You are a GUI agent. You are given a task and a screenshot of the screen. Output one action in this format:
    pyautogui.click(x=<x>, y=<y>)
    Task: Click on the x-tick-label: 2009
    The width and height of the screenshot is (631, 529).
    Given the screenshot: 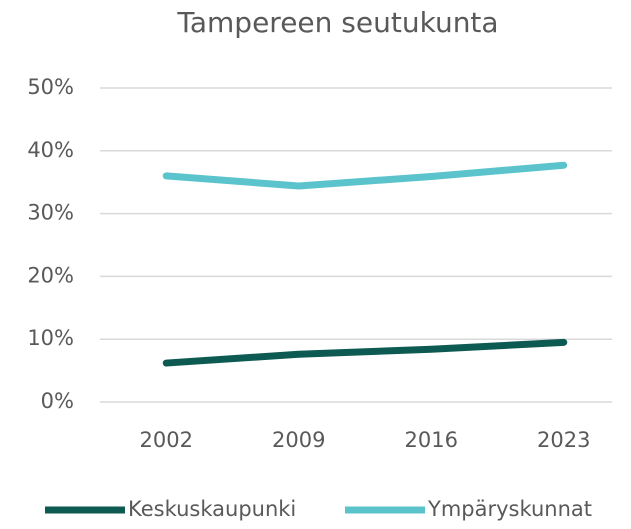 What is the action you would take?
    pyautogui.click(x=298, y=440)
    